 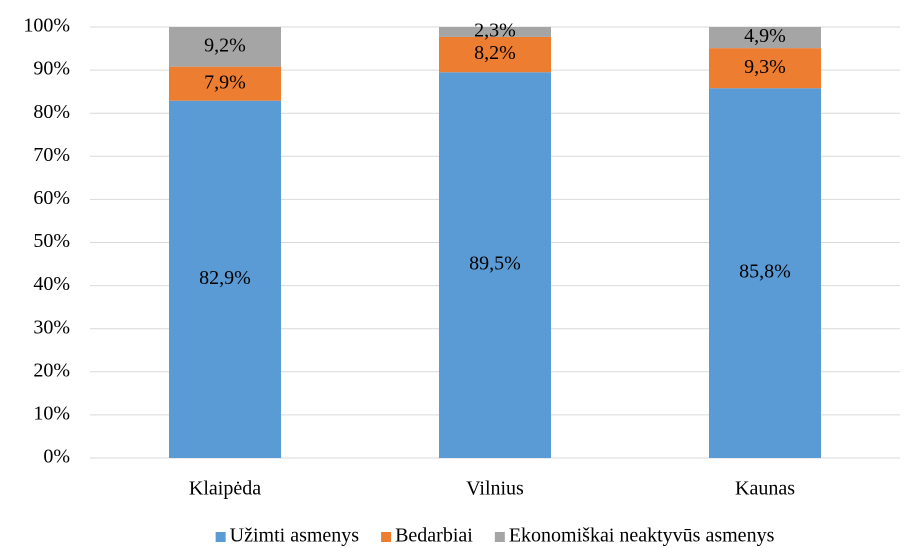 I want to click on x-tick-label: Vilnius, so click(x=495, y=489).